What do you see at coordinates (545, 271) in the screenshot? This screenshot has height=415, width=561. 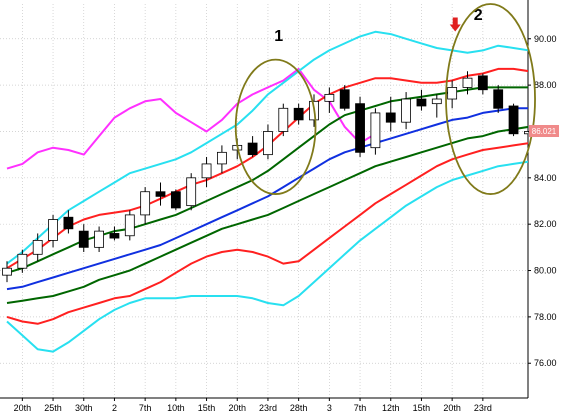 I see `y-tick-label: 80.00` at bounding box center [545, 271].